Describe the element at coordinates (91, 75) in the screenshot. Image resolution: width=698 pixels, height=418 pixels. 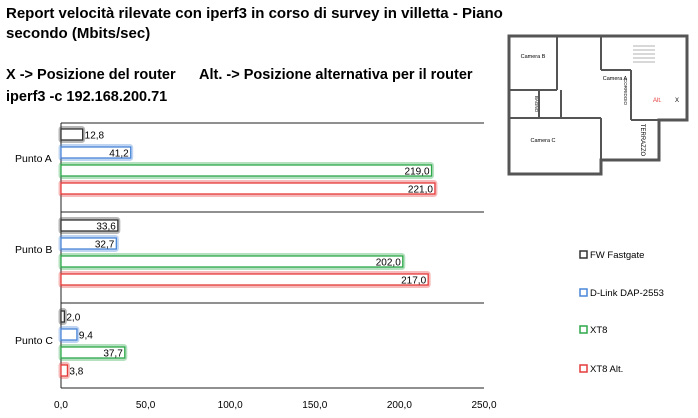
I see `legend-x-note: X -> Posizione del router` at that location.